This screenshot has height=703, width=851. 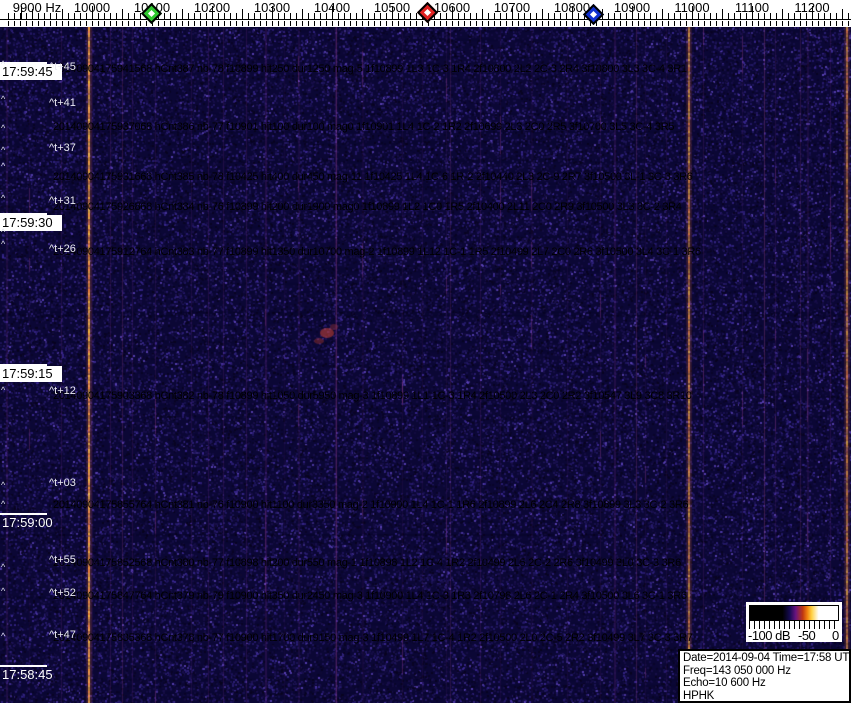 I want to click on freq-label: 10700, so click(x=512, y=7).